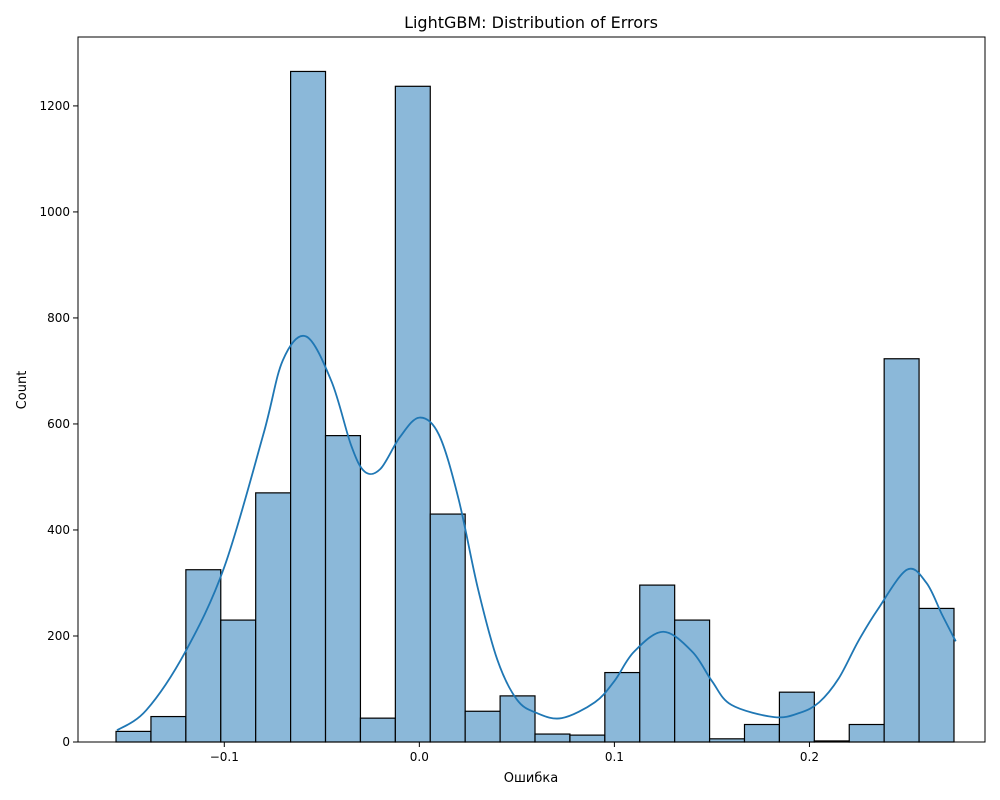  Describe the element at coordinates (809, 757) in the screenshot. I see `x-tick-label: 0.2` at that location.